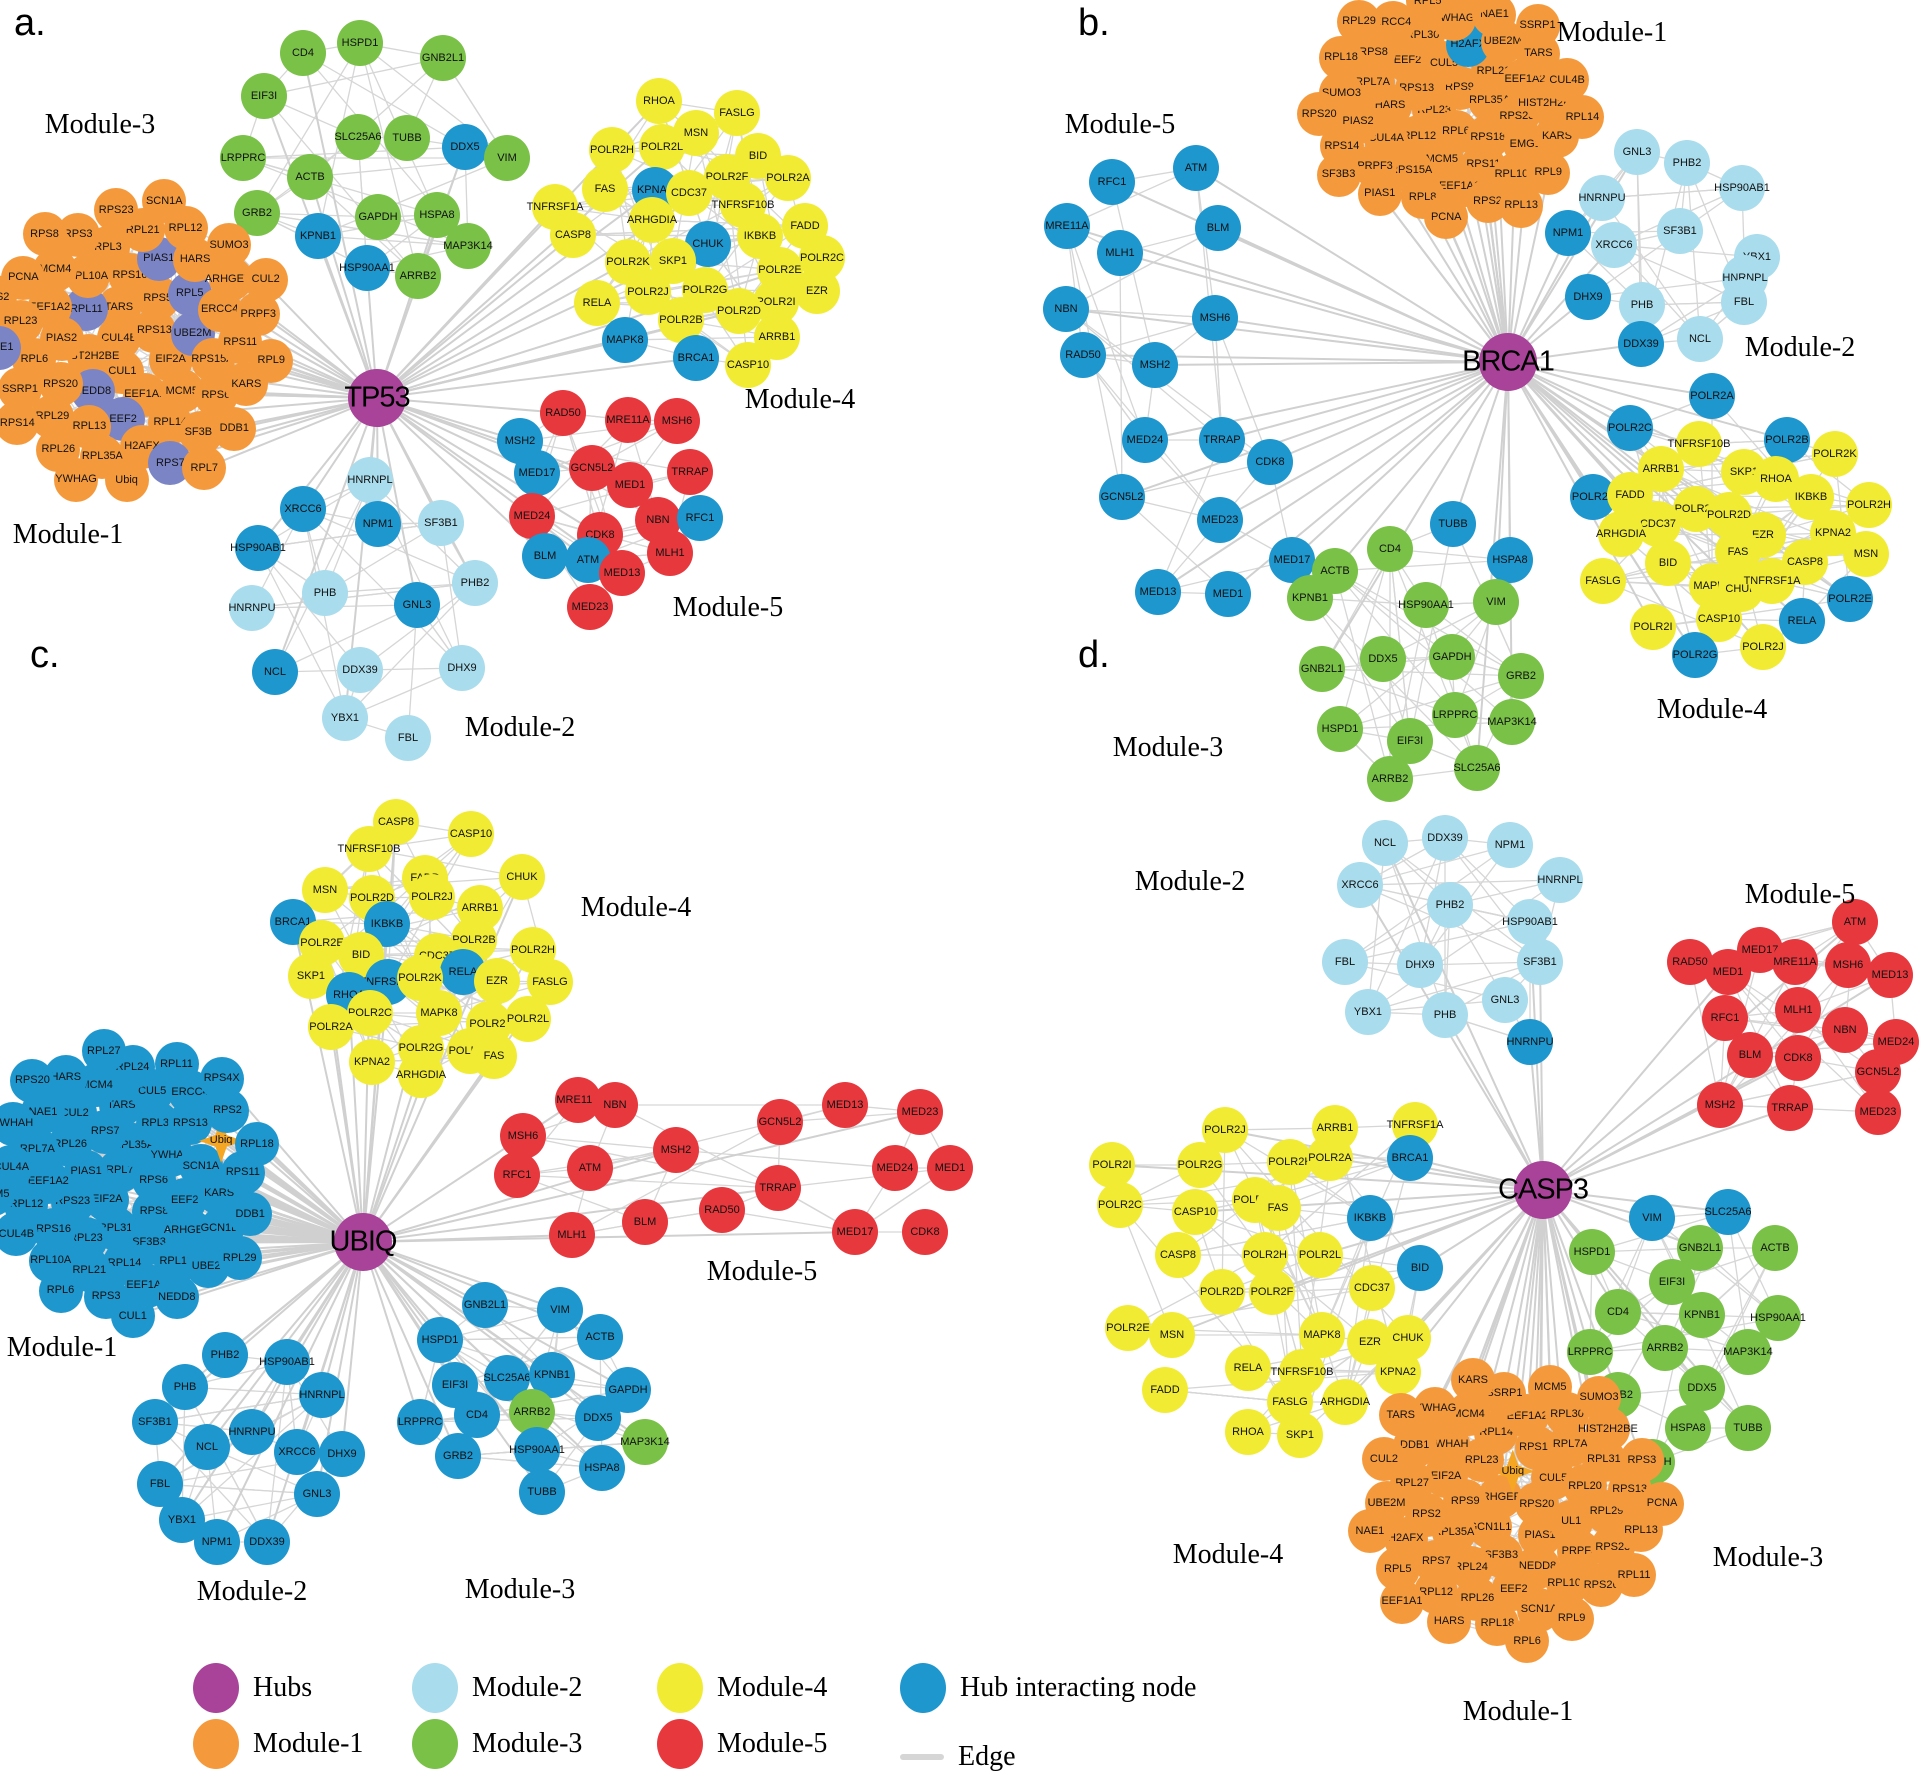  What do you see at coordinates (311, 976) in the screenshot?
I see `gene-node: SKP1` at bounding box center [311, 976].